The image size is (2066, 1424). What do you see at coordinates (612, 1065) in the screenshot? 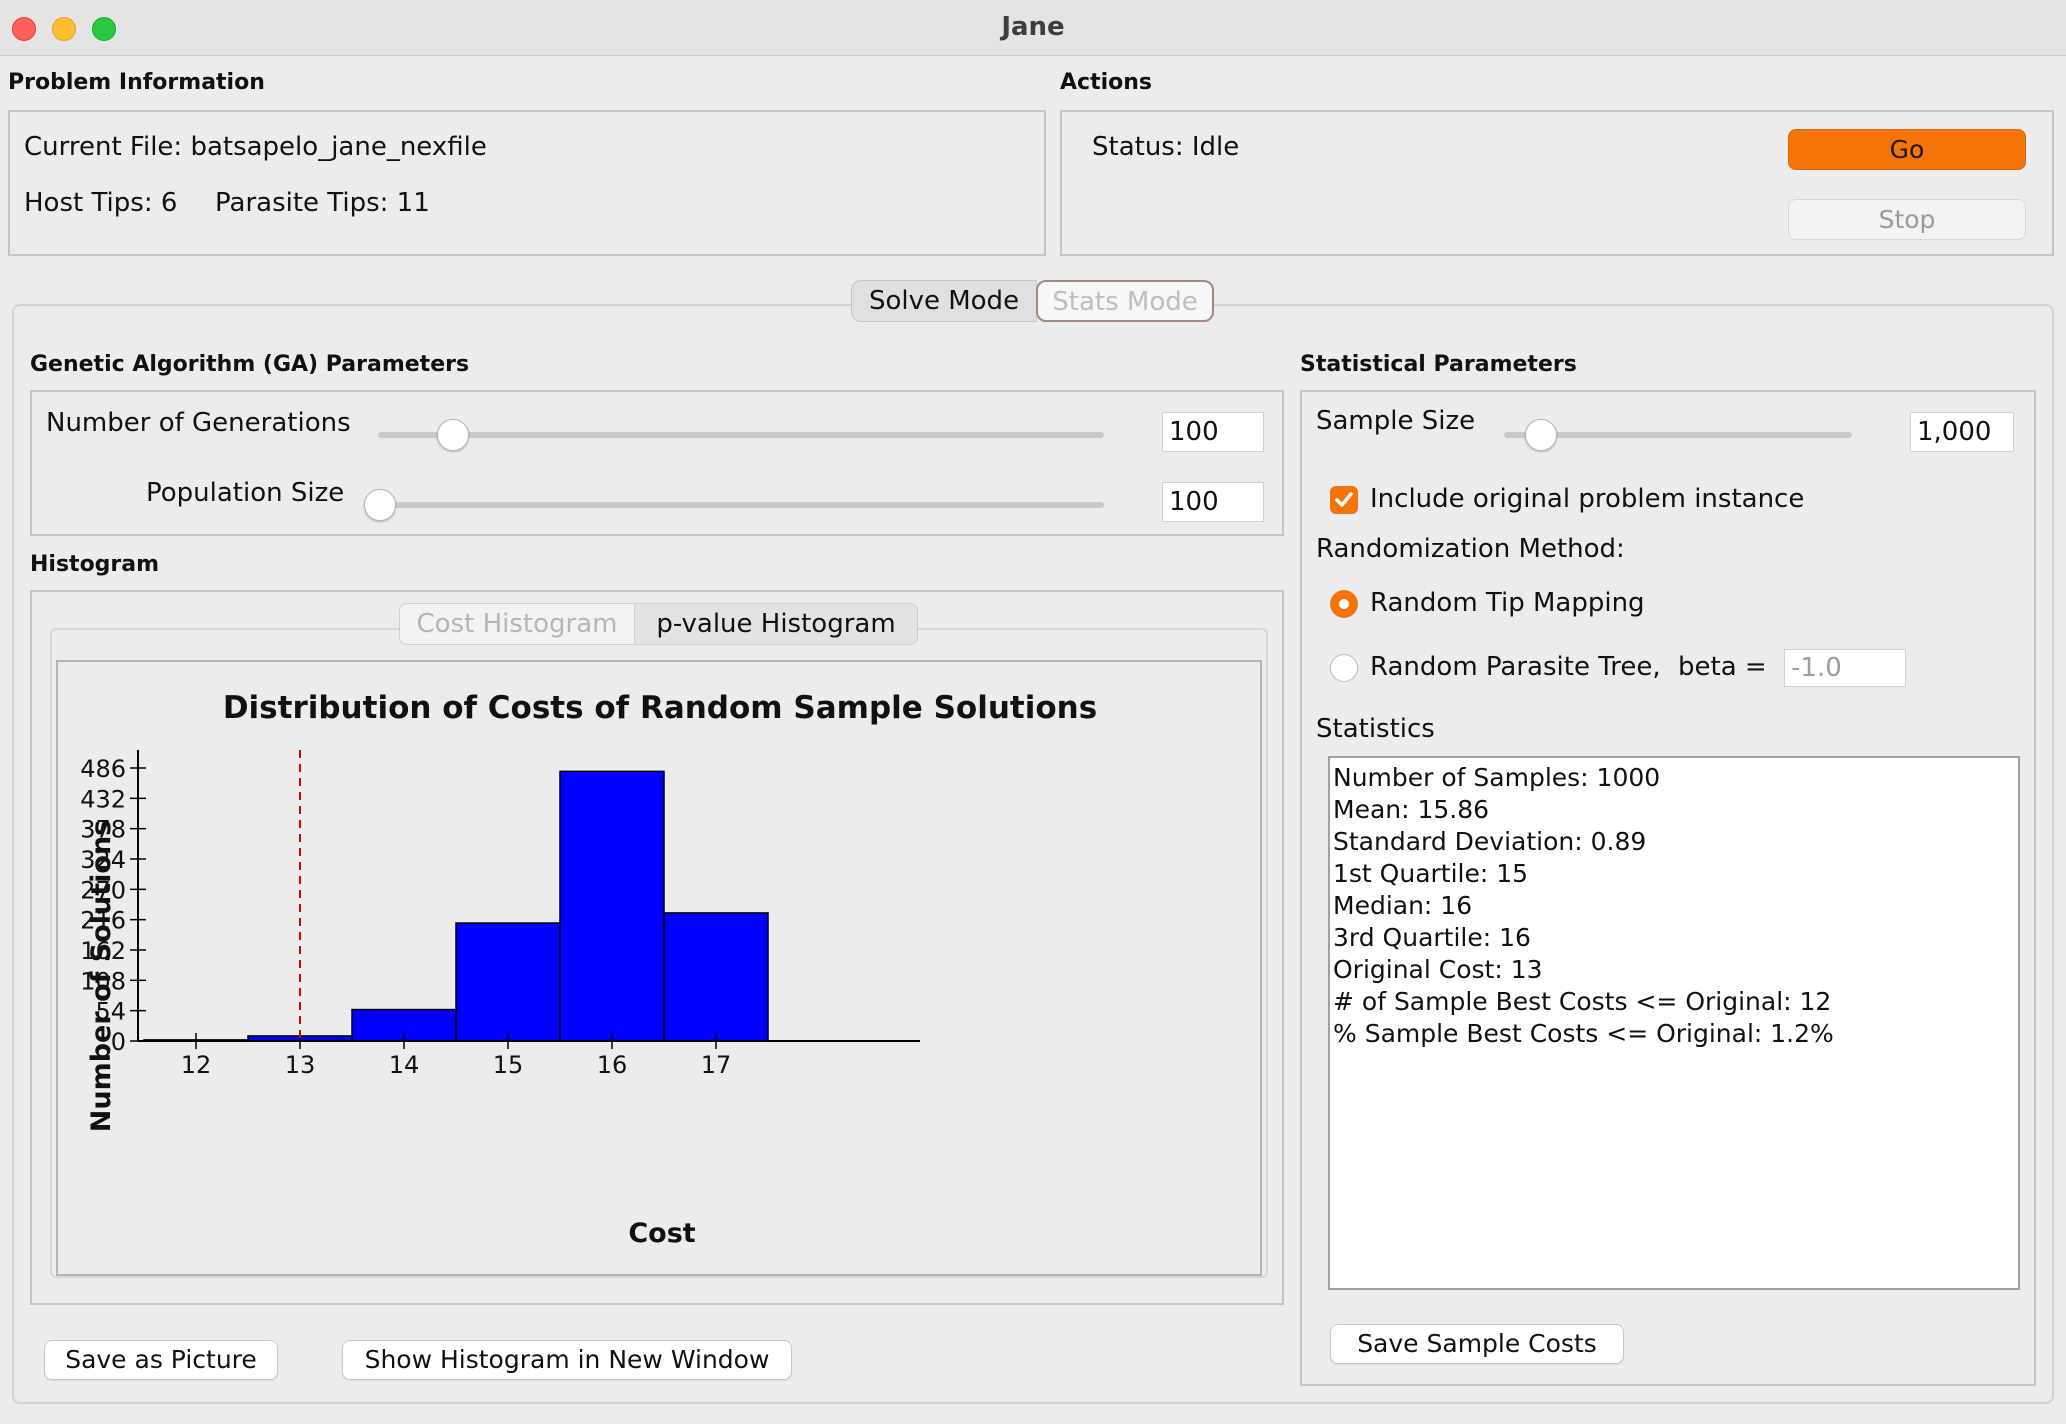
I see `x-tick-label: 16` at bounding box center [612, 1065].